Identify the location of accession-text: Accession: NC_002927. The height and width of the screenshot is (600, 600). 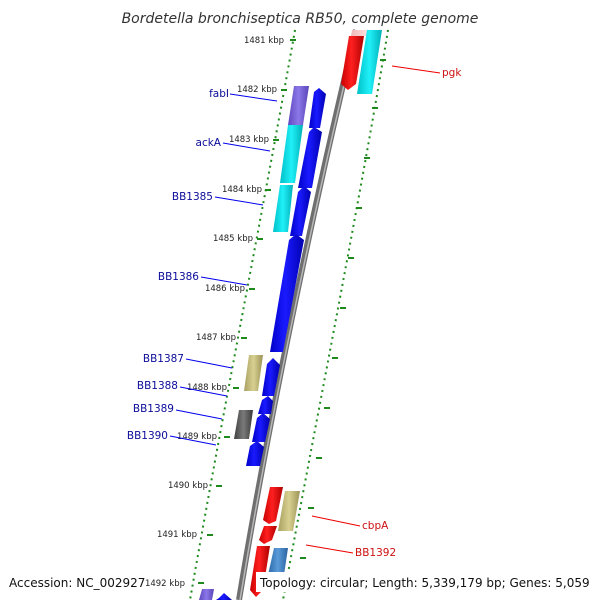
(77, 583).